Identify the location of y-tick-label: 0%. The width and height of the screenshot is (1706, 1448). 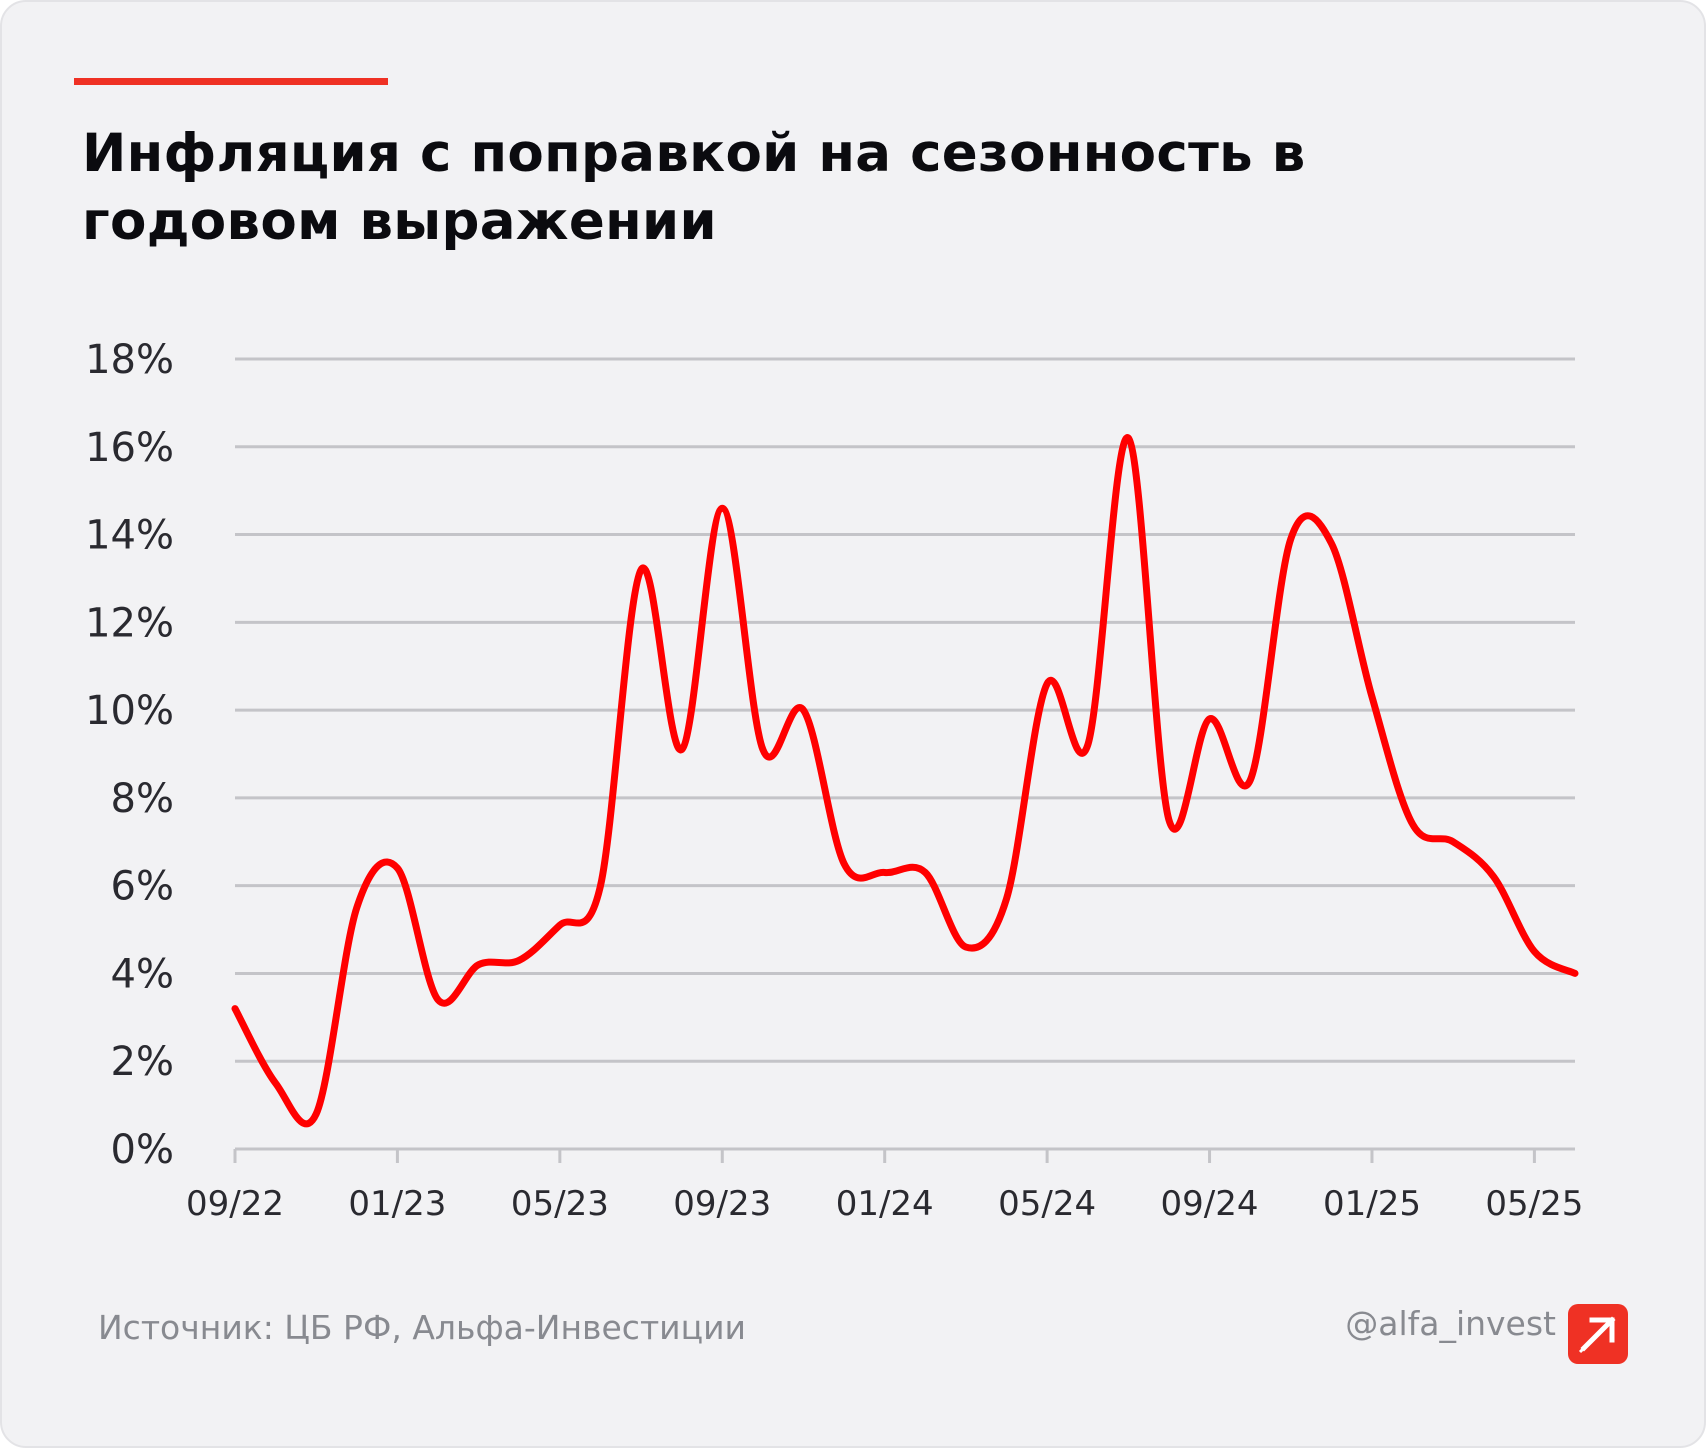
(142, 1150).